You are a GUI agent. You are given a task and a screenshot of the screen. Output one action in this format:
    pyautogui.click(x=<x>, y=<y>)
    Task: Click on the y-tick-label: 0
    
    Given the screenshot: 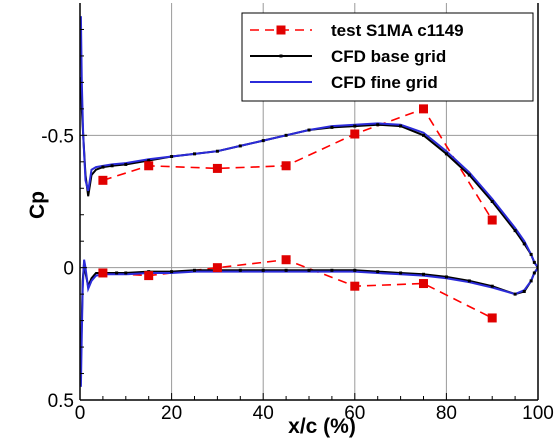 What is the action you would take?
    pyautogui.click(x=68, y=269)
    